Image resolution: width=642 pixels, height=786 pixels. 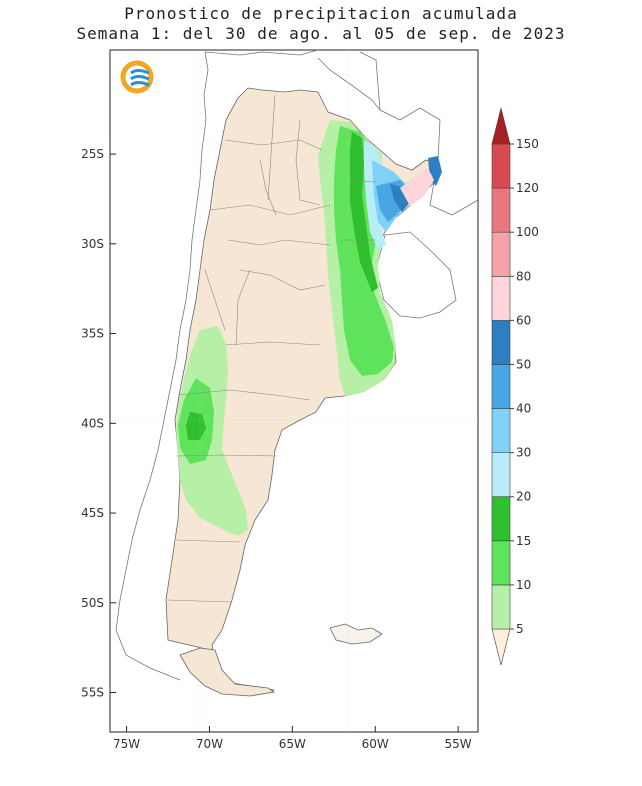 I want to click on colorbar-label: 15, so click(x=523, y=541).